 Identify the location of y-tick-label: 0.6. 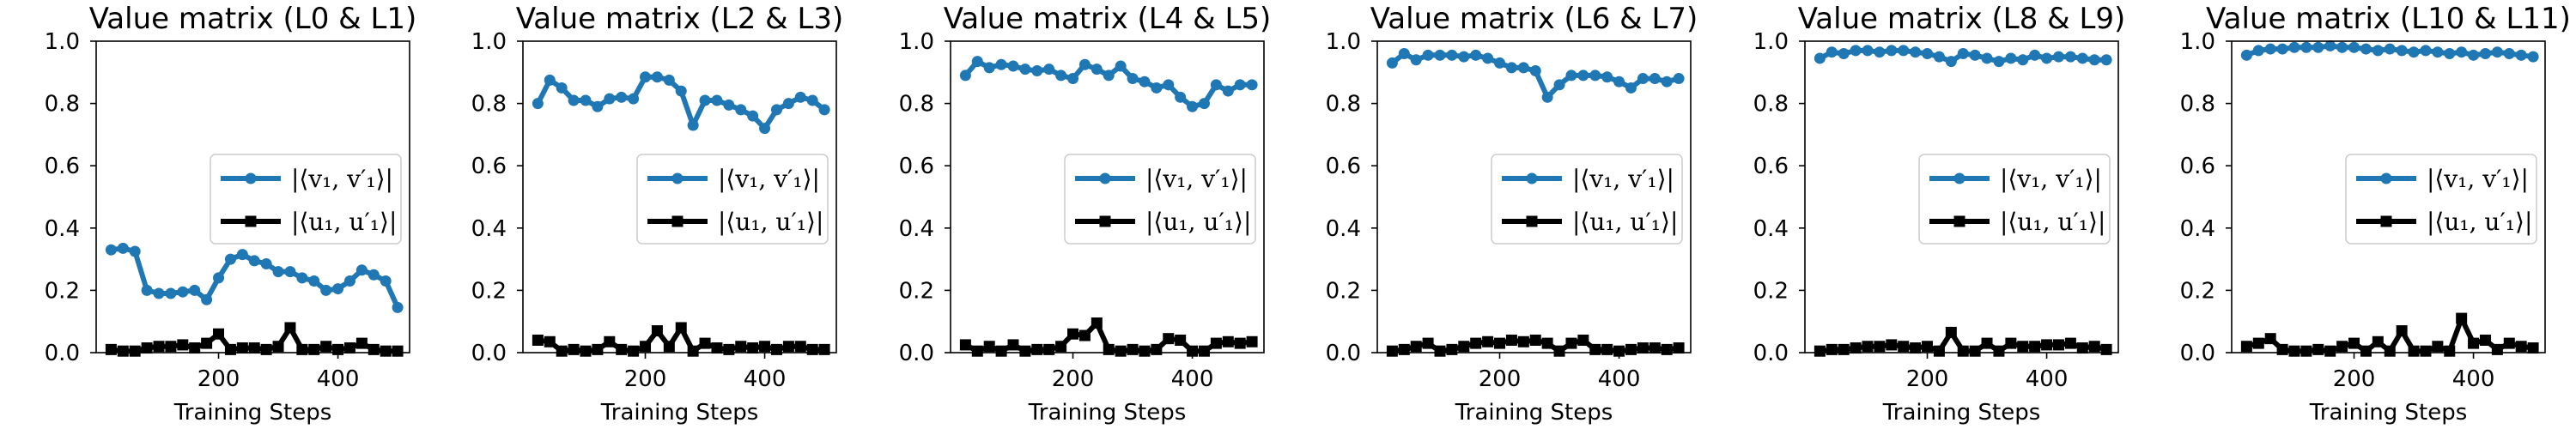
(1771, 166).